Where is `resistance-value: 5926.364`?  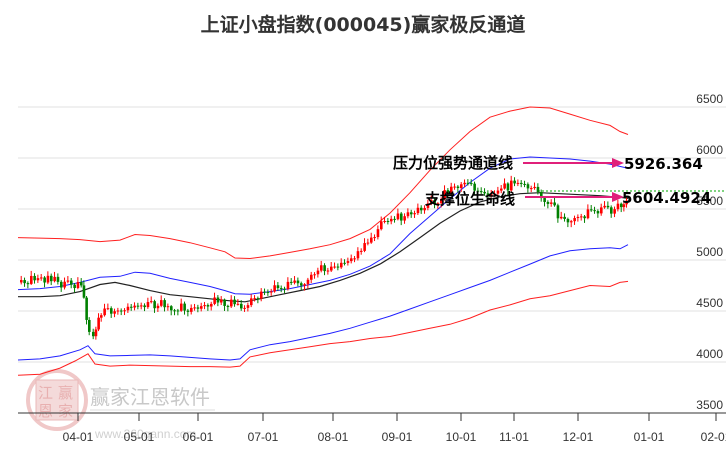 resistance-value: 5926.364 is located at coordinates (663, 164).